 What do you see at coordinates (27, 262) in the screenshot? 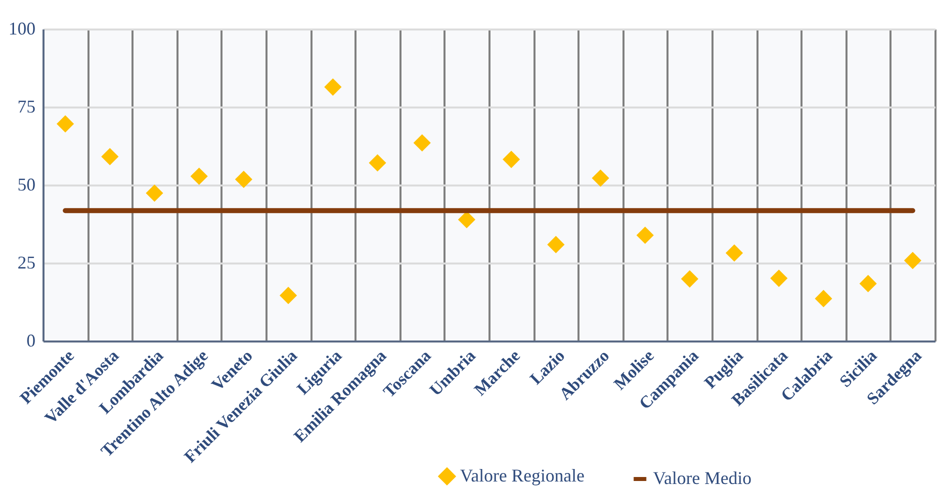
I see `y-tick-label: 25` at bounding box center [27, 262].